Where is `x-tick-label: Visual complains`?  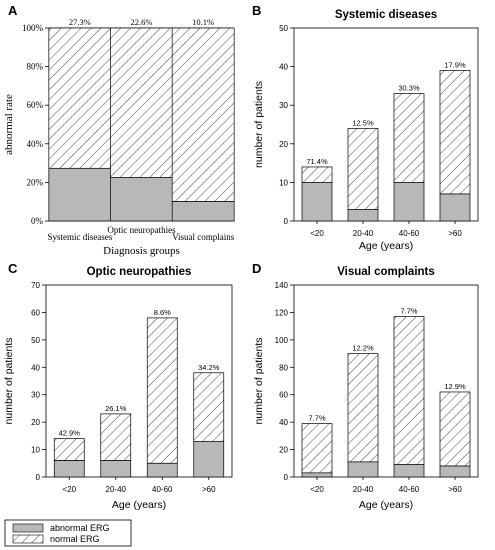
x-tick-label: Visual complains is located at coordinates (203, 237).